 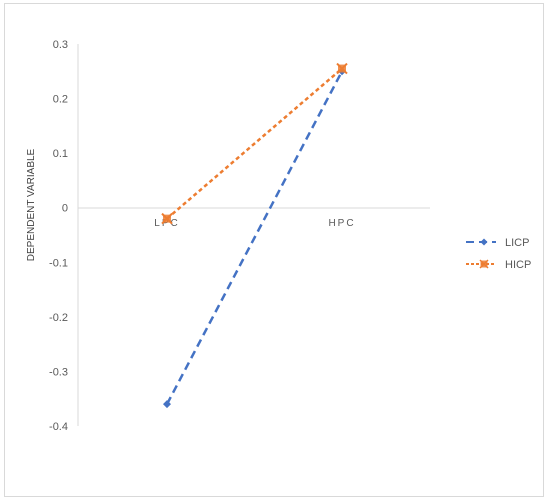 I want to click on y-tick-label: -0.2, so click(x=58, y=318).